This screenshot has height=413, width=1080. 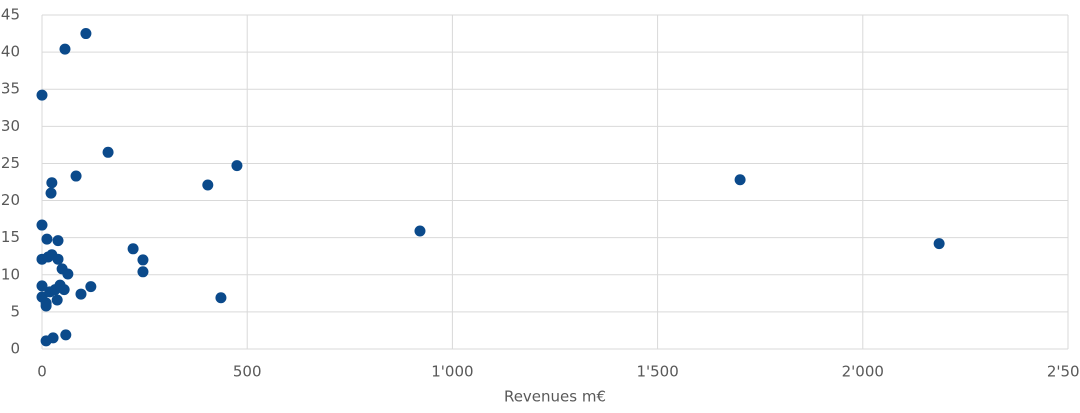 I want to click on y-tick-label: 45, so click(x=10, y=15).